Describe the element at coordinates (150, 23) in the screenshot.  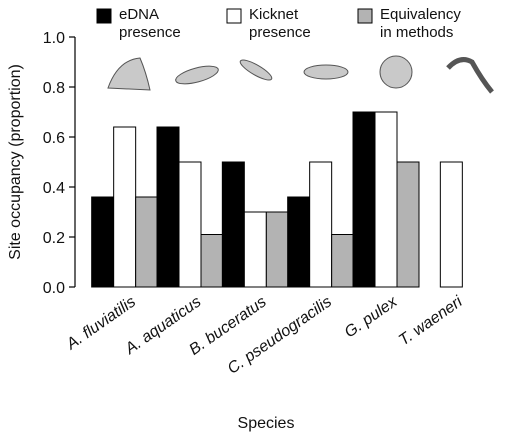
I see `legend-label: eDNA presence` at that location.